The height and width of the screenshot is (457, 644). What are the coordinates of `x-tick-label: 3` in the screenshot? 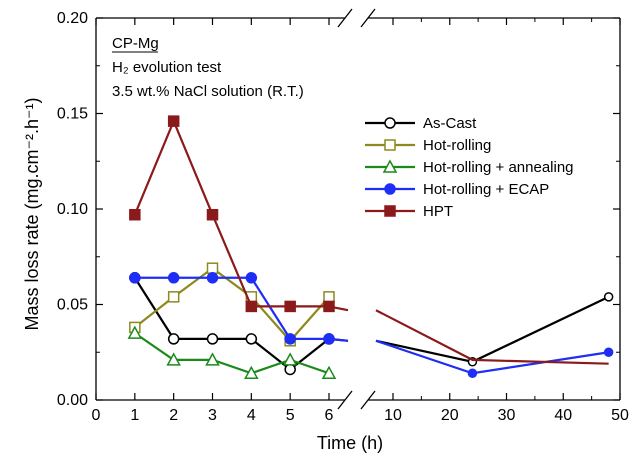 It's located at (212, 415).